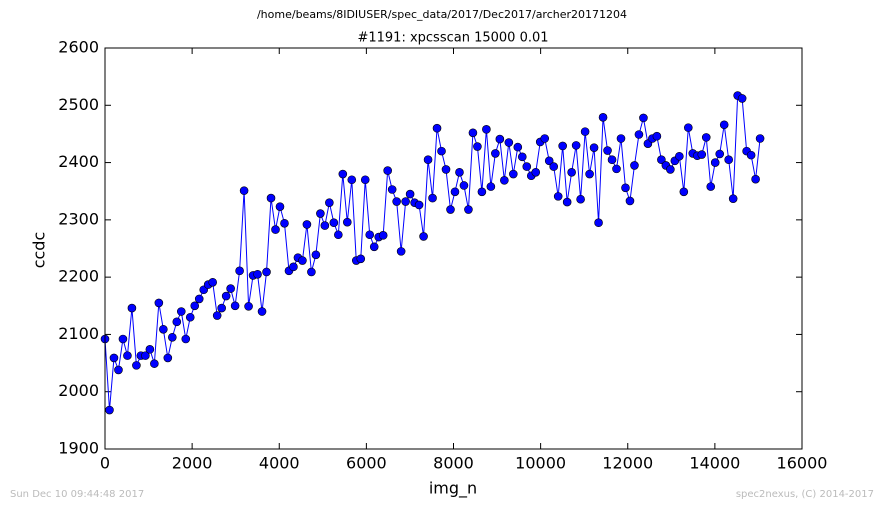 This screenshot has width=884, height=509. Describe the element at coordinates (453, 489) in the screenshot. I see `x-axis-label: img_n` at that location.